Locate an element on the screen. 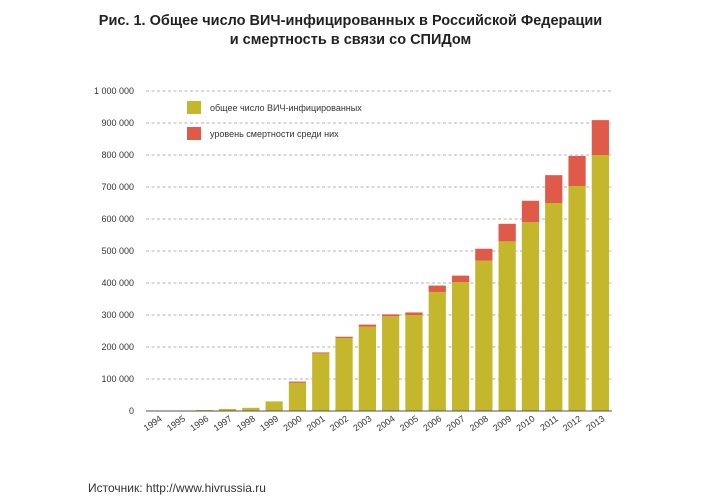 The height and width of the screenshot is (502, 701). x-tick-label: 1998 is located at coordinates (246, 423).